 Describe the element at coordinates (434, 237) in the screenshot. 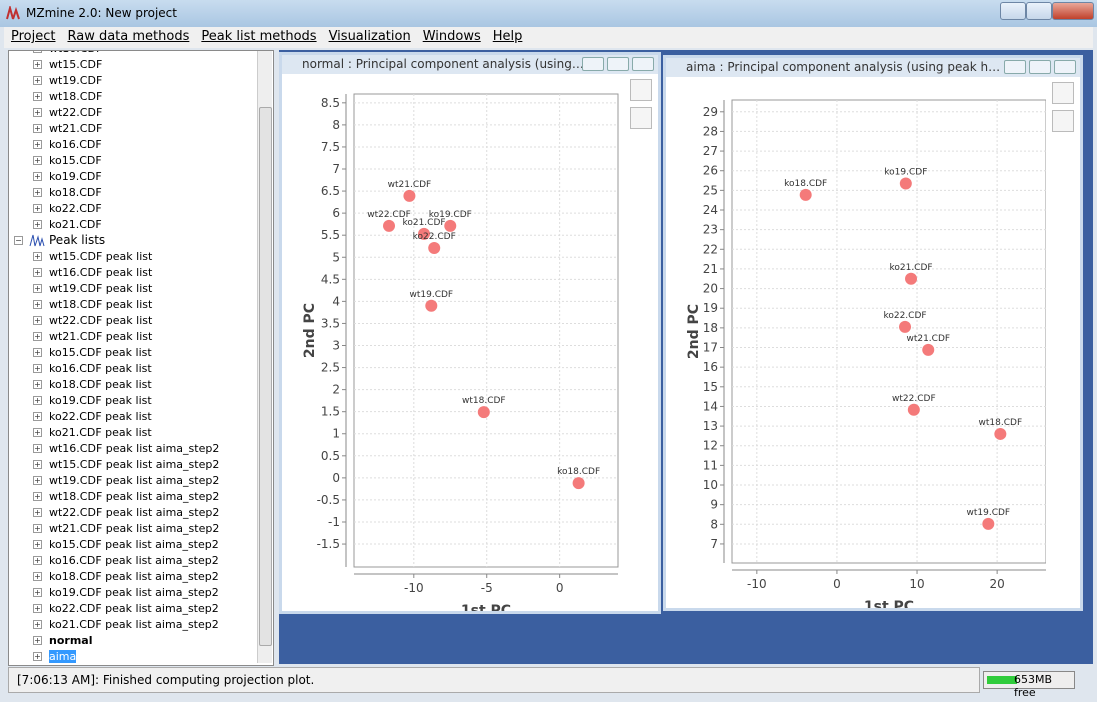

I see `point-label: ko22.CDF` at that location.